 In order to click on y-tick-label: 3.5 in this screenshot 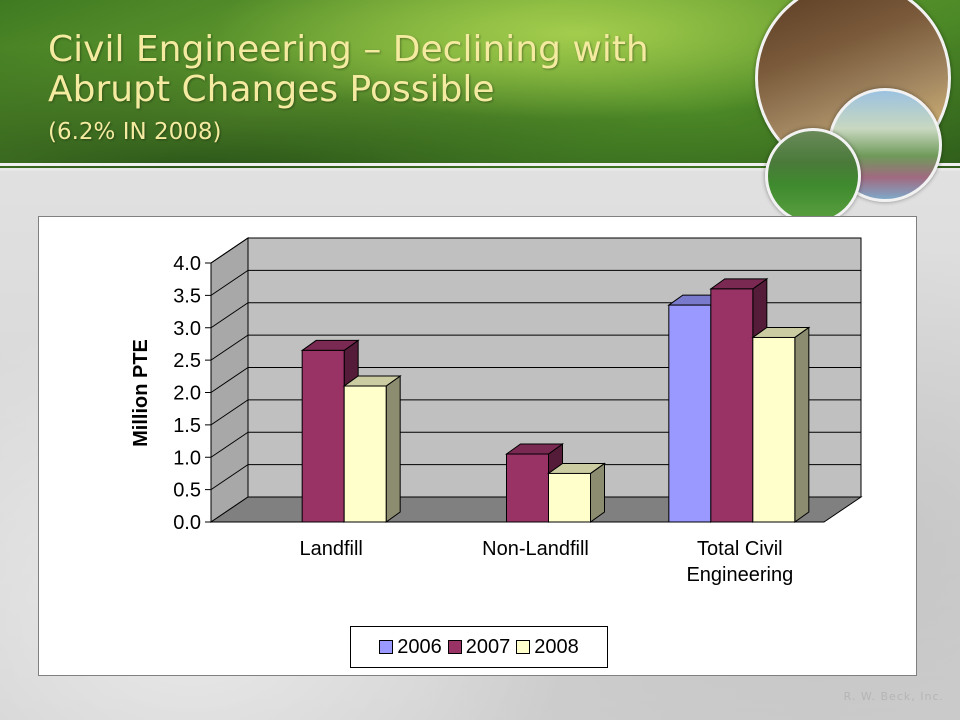, I will do `click(187, 296)`.